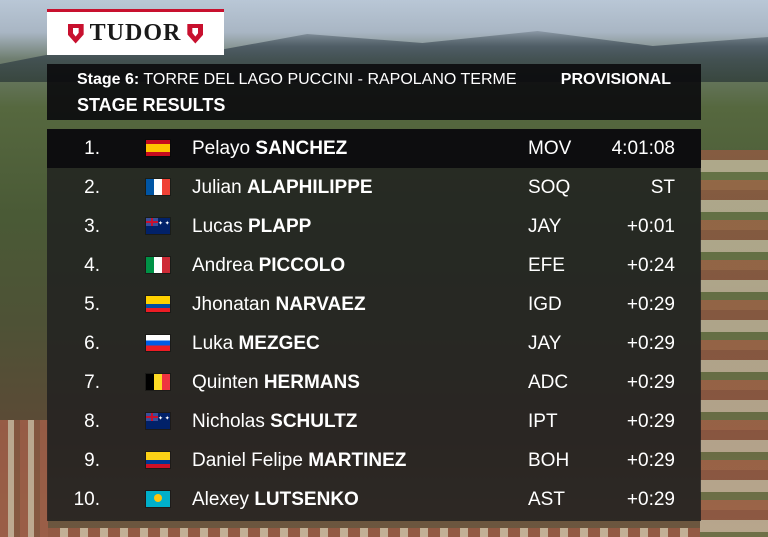 This screenshot has width=768, height=537. I want to click on background-town-right, so click(734, 343).